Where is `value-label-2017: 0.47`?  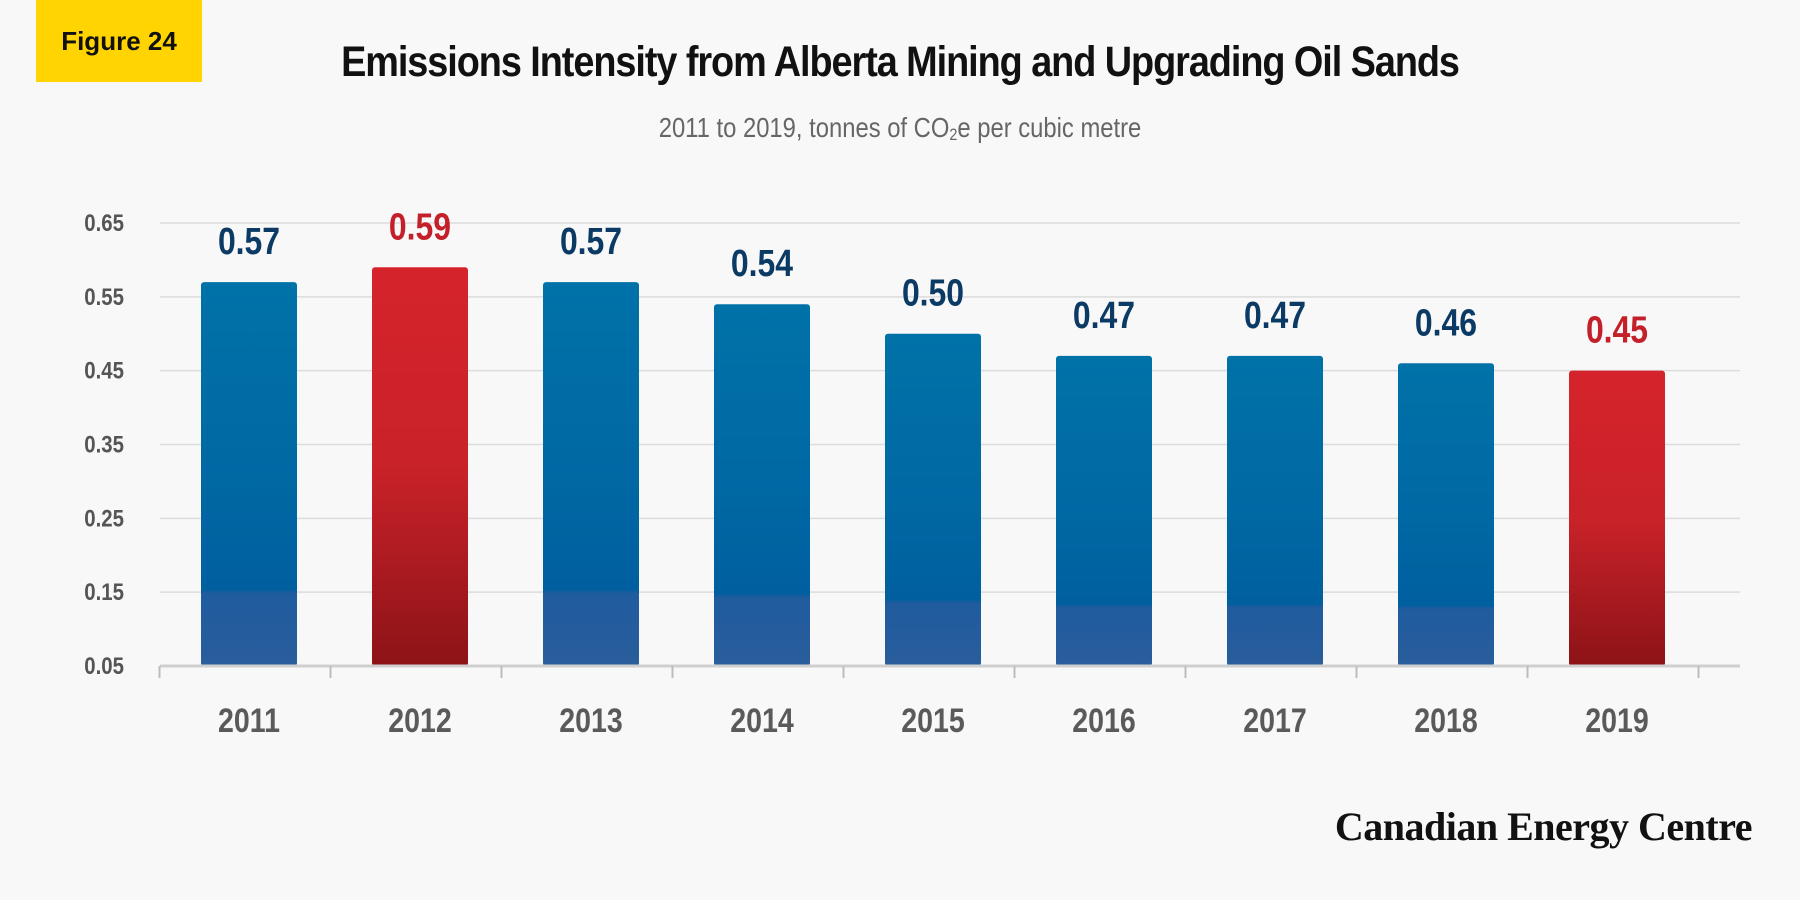 value-label-2017: 0.47 is located at coordinates (1275, 315).